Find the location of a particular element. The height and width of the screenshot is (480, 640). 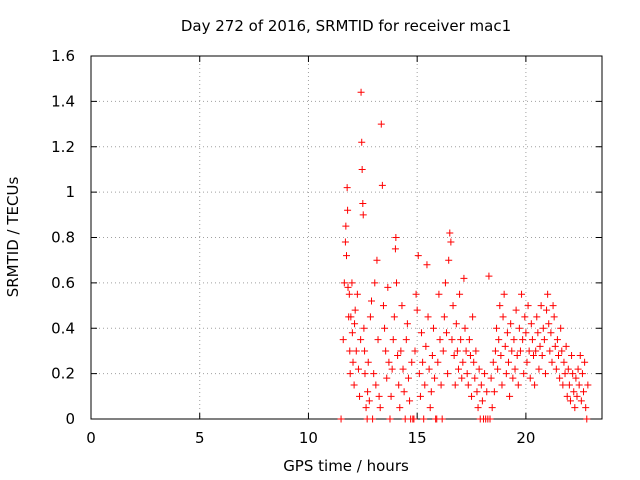

y-axis-label: SRMTID / TECUs is located at coordinates (13, 237).